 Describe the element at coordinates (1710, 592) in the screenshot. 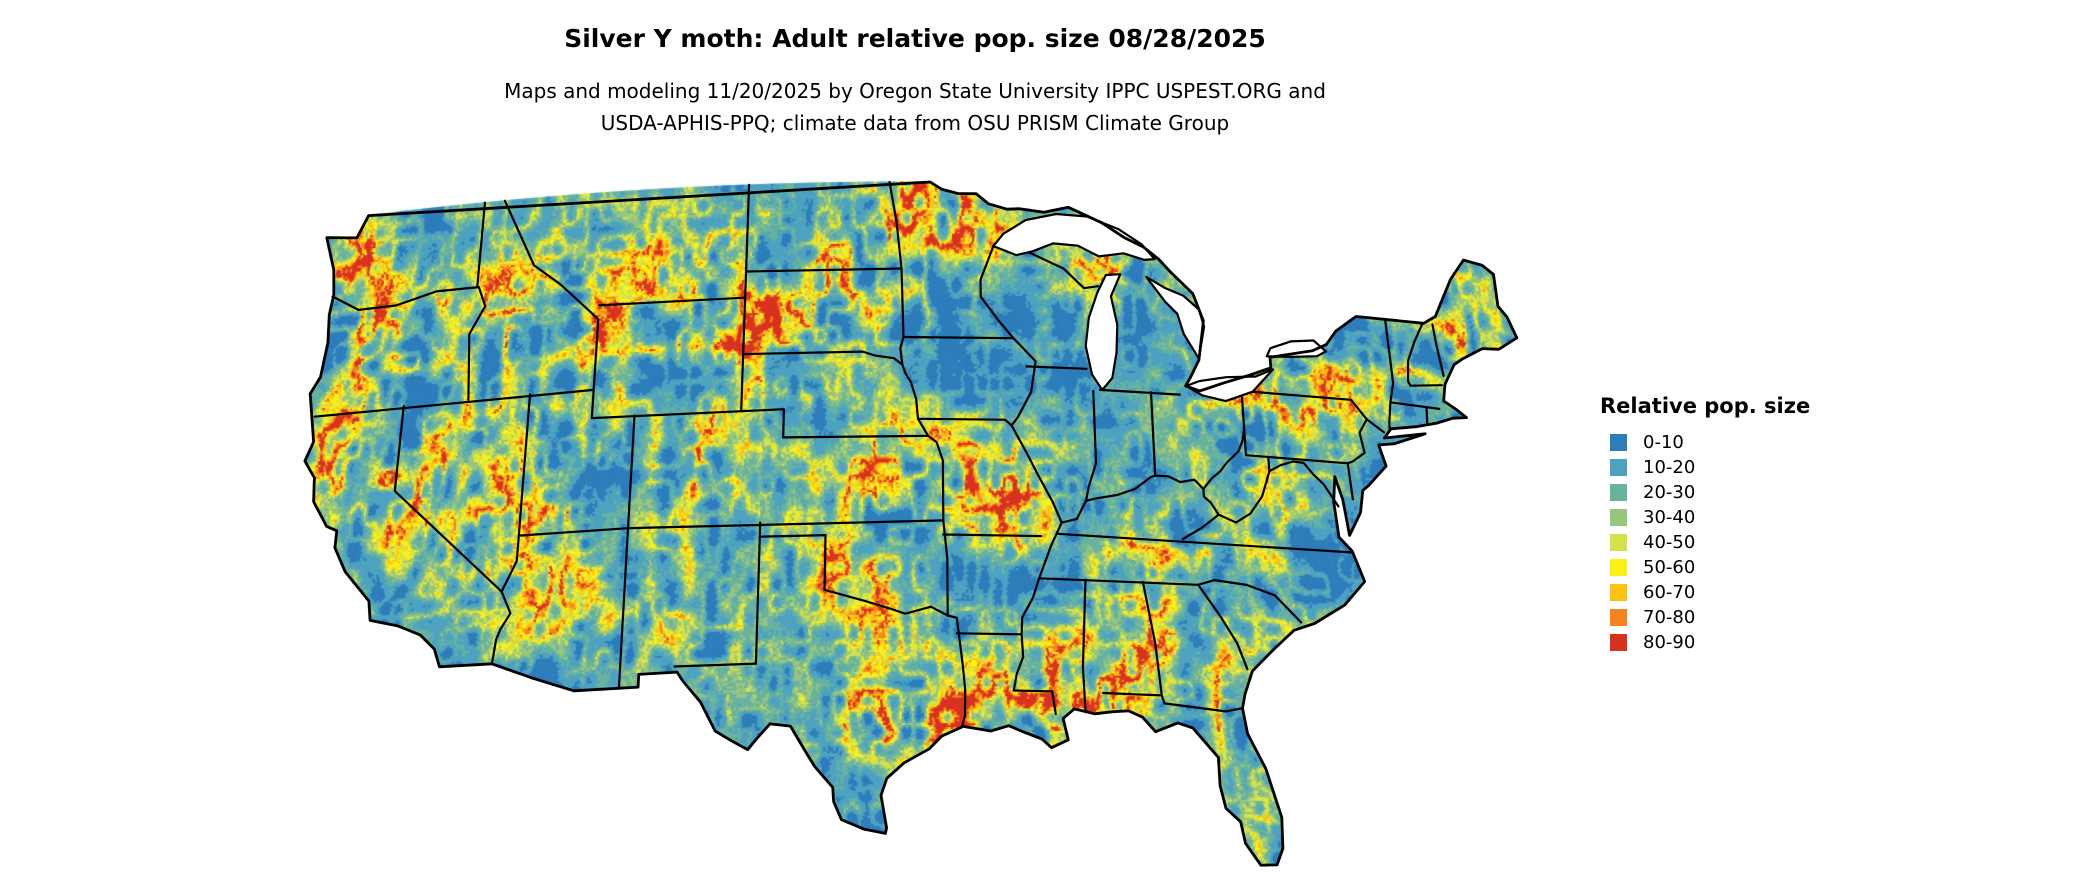

I see `legend-item: 60-70` at that location.